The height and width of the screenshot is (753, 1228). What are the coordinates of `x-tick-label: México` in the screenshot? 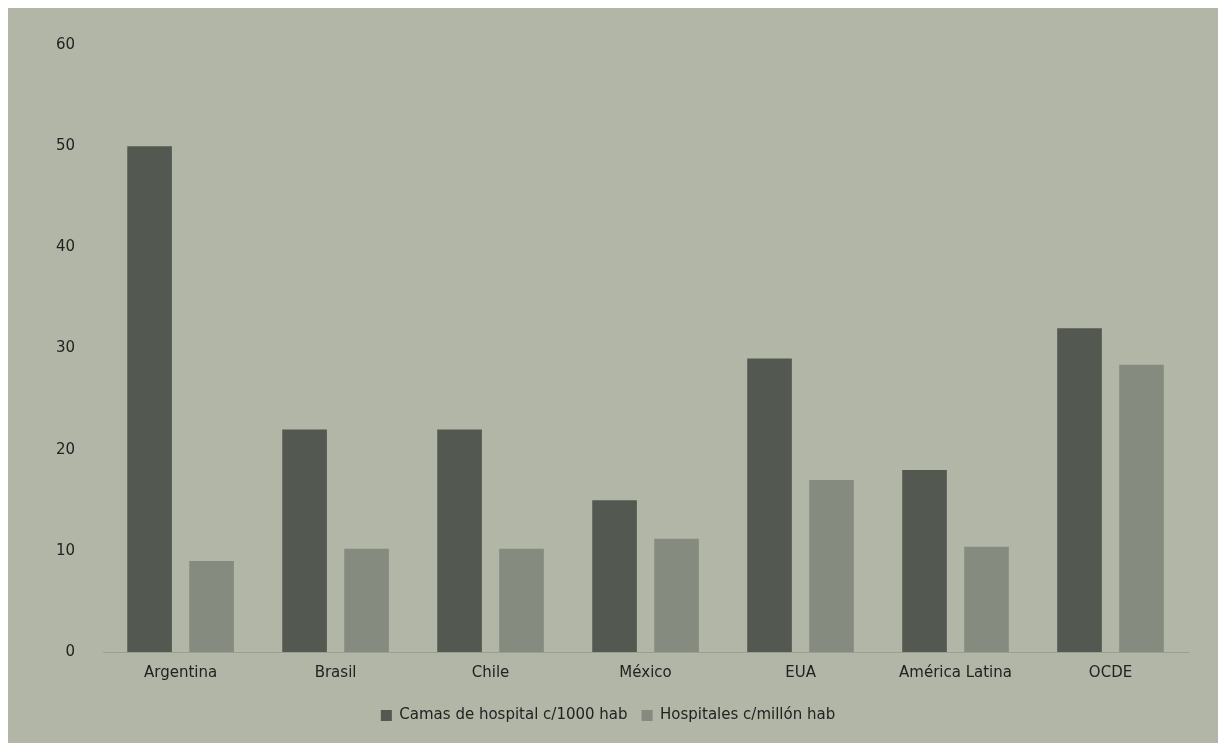 It's located at (645, 671).